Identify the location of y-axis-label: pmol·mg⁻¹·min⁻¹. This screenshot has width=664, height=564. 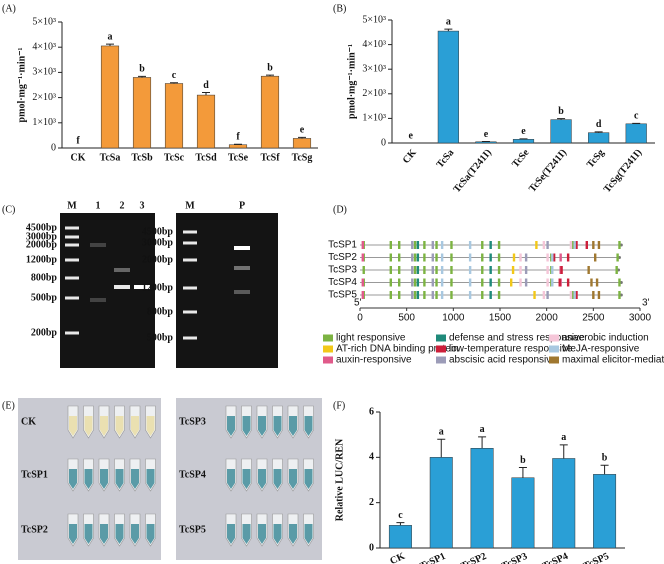
(351, 81).